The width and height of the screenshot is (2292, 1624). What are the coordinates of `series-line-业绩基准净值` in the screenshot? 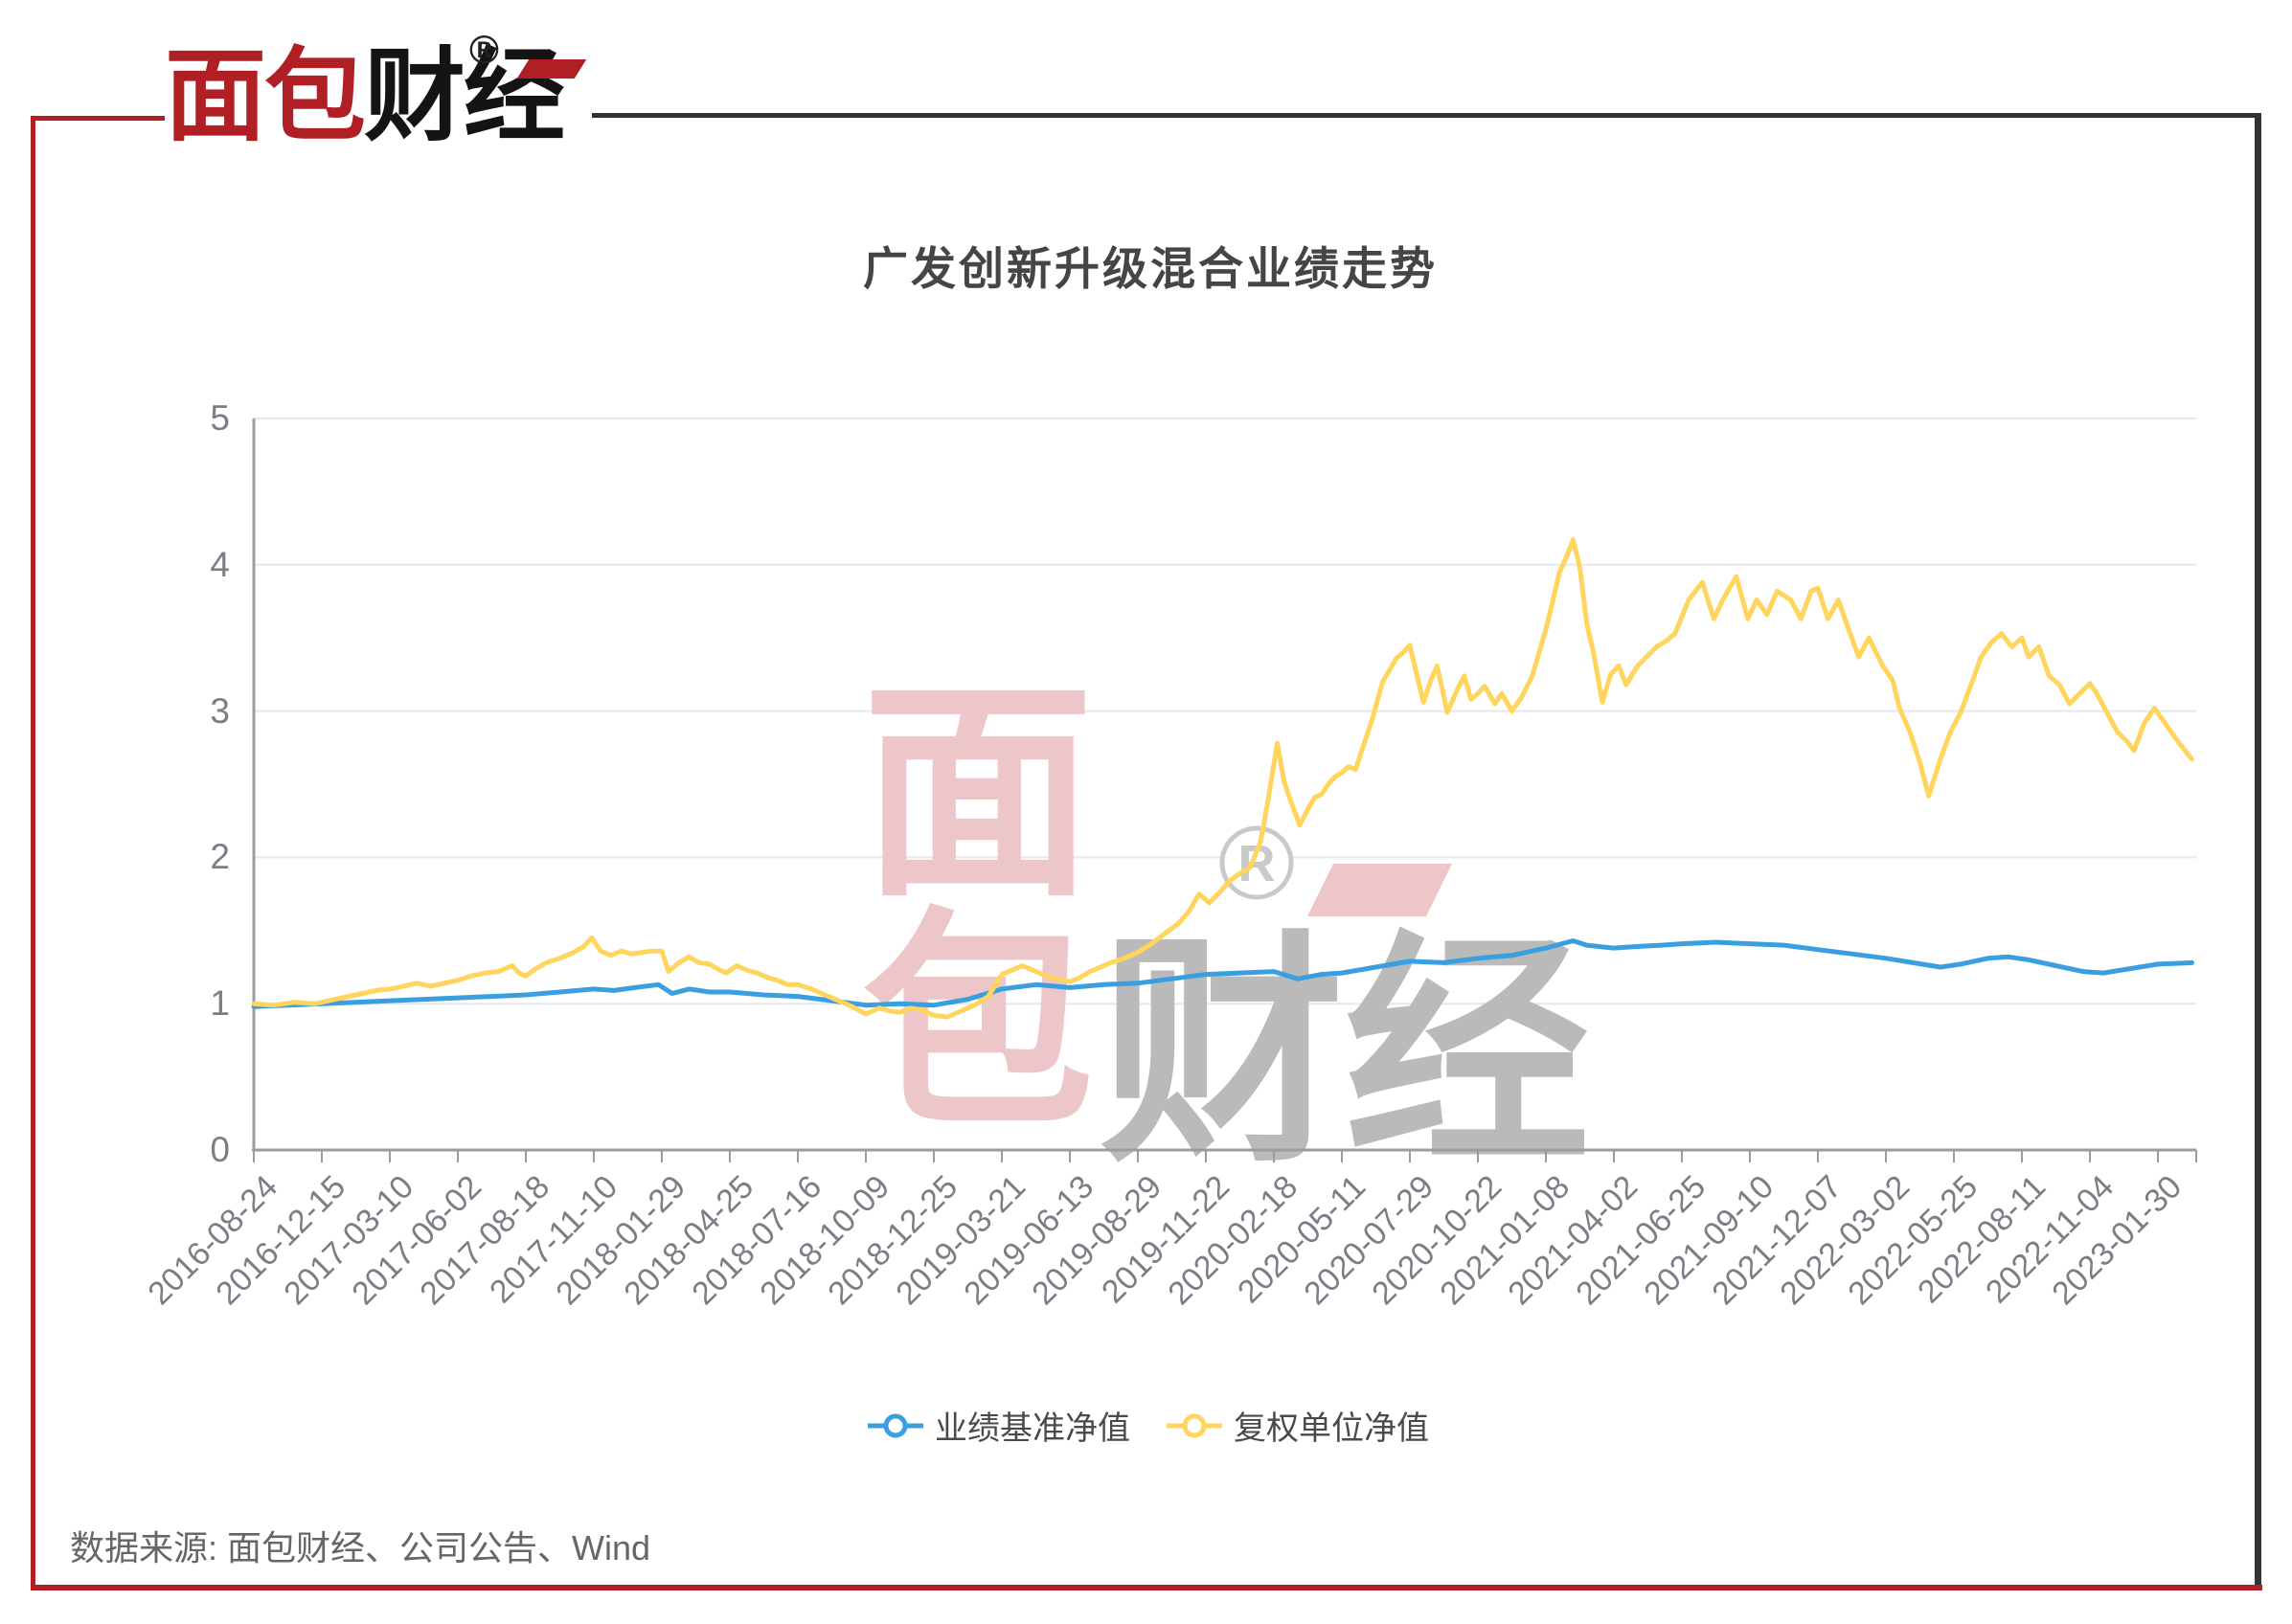 It's located at (1222, 973).